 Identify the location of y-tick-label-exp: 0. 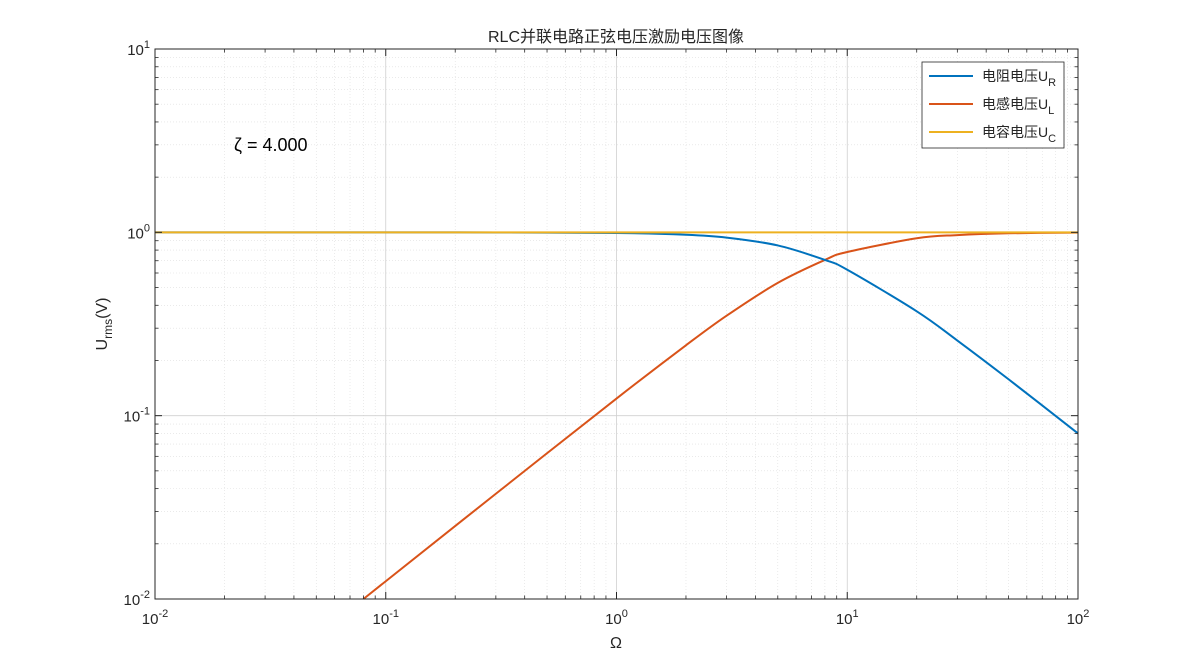
(147, 228).